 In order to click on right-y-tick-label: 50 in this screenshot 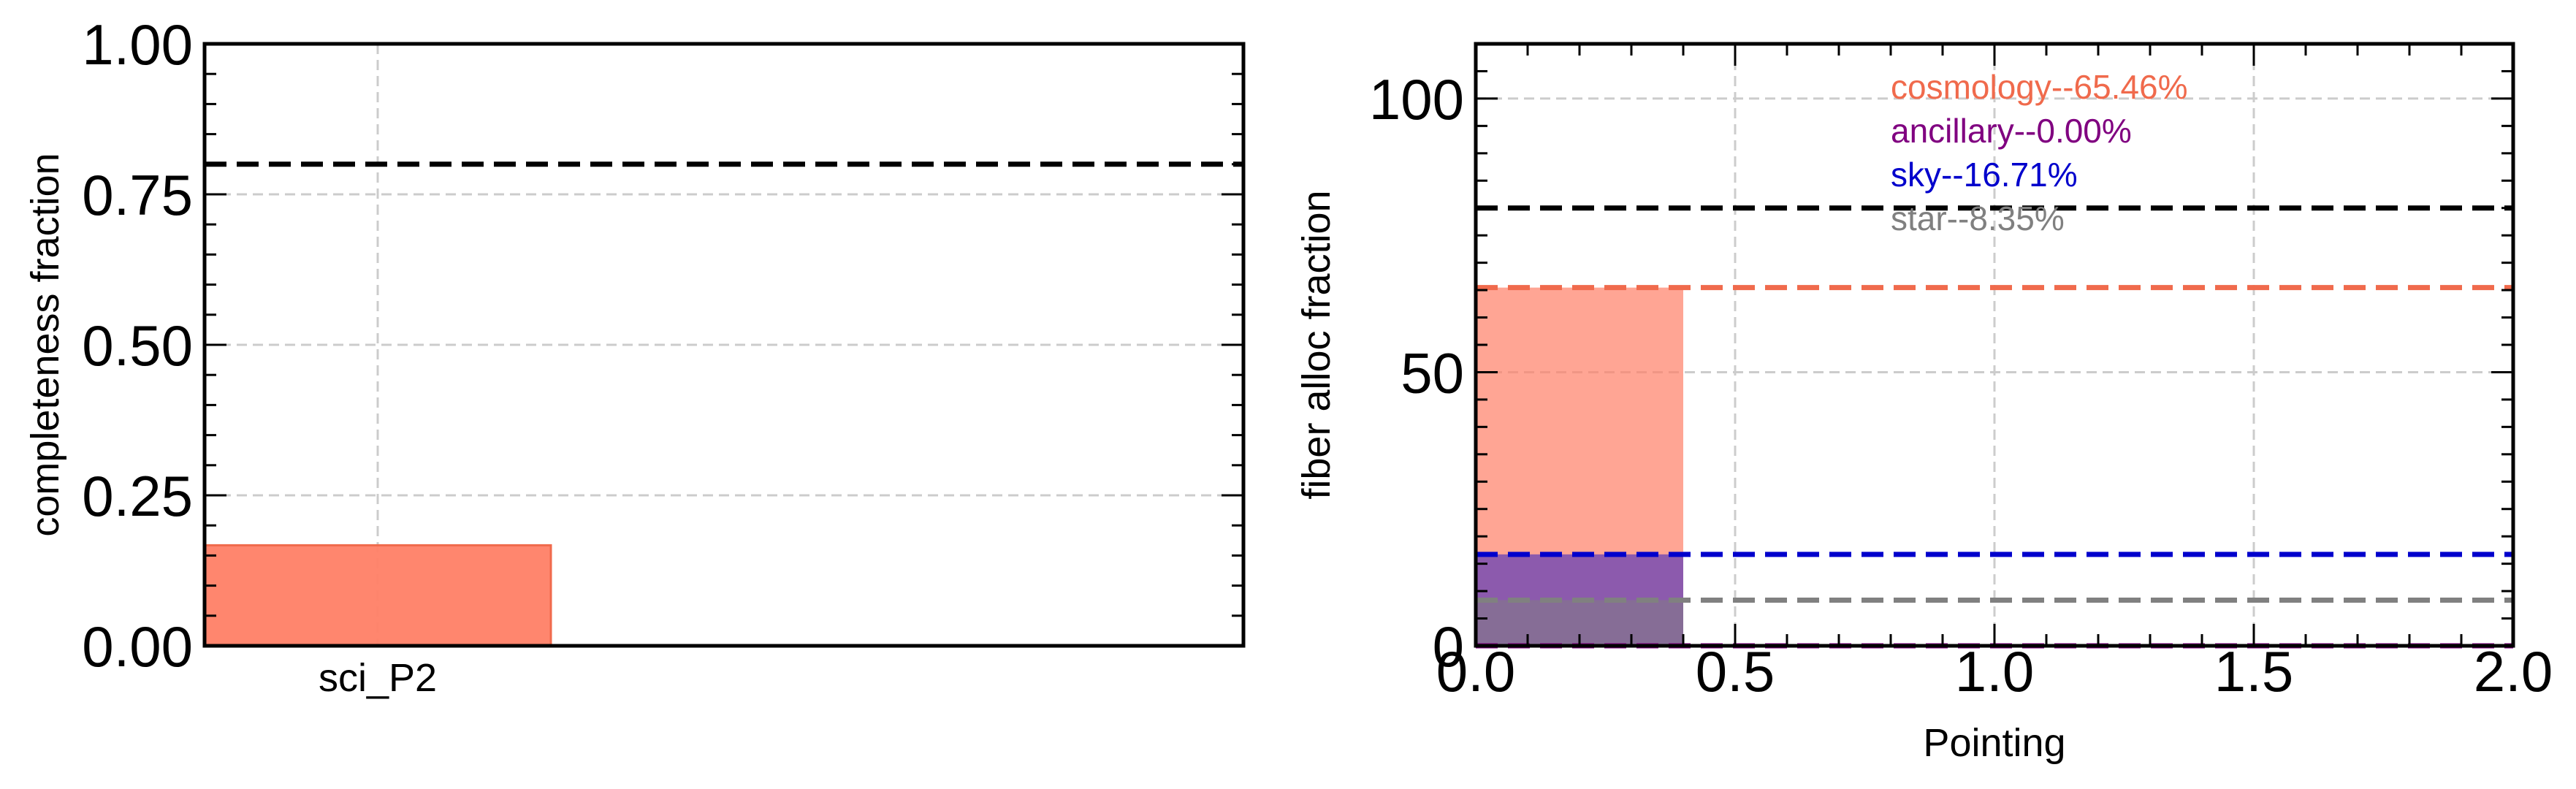, I will do `click(1432, 372)`.